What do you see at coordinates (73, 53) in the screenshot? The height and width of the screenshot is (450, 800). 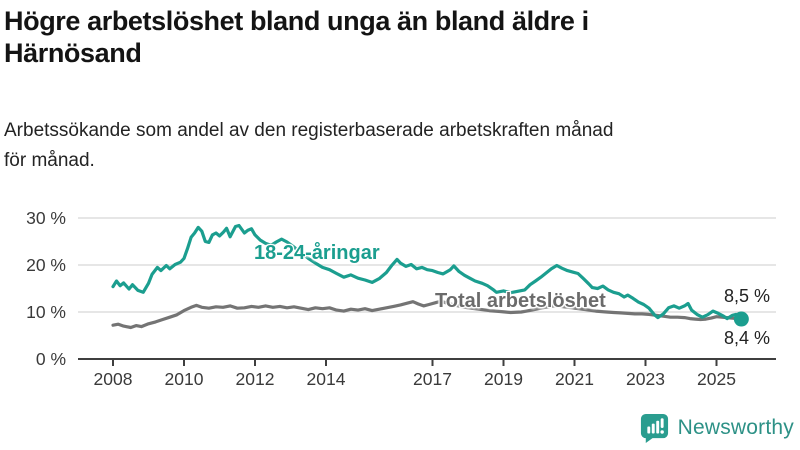 I see `title-line-2: Härnösand` at bounding box center [73, 53].